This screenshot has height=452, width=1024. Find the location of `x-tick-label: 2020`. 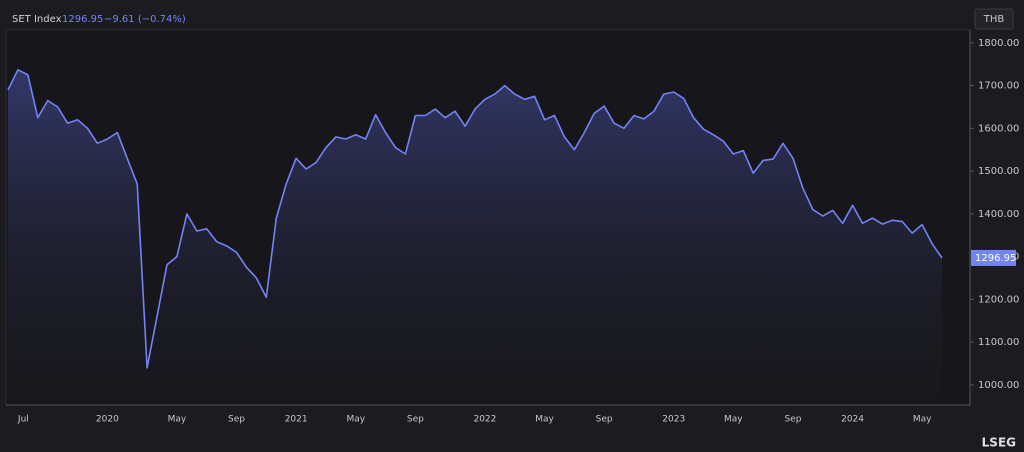

x-tick-label: 2020 is located at coordinates (107, 420).